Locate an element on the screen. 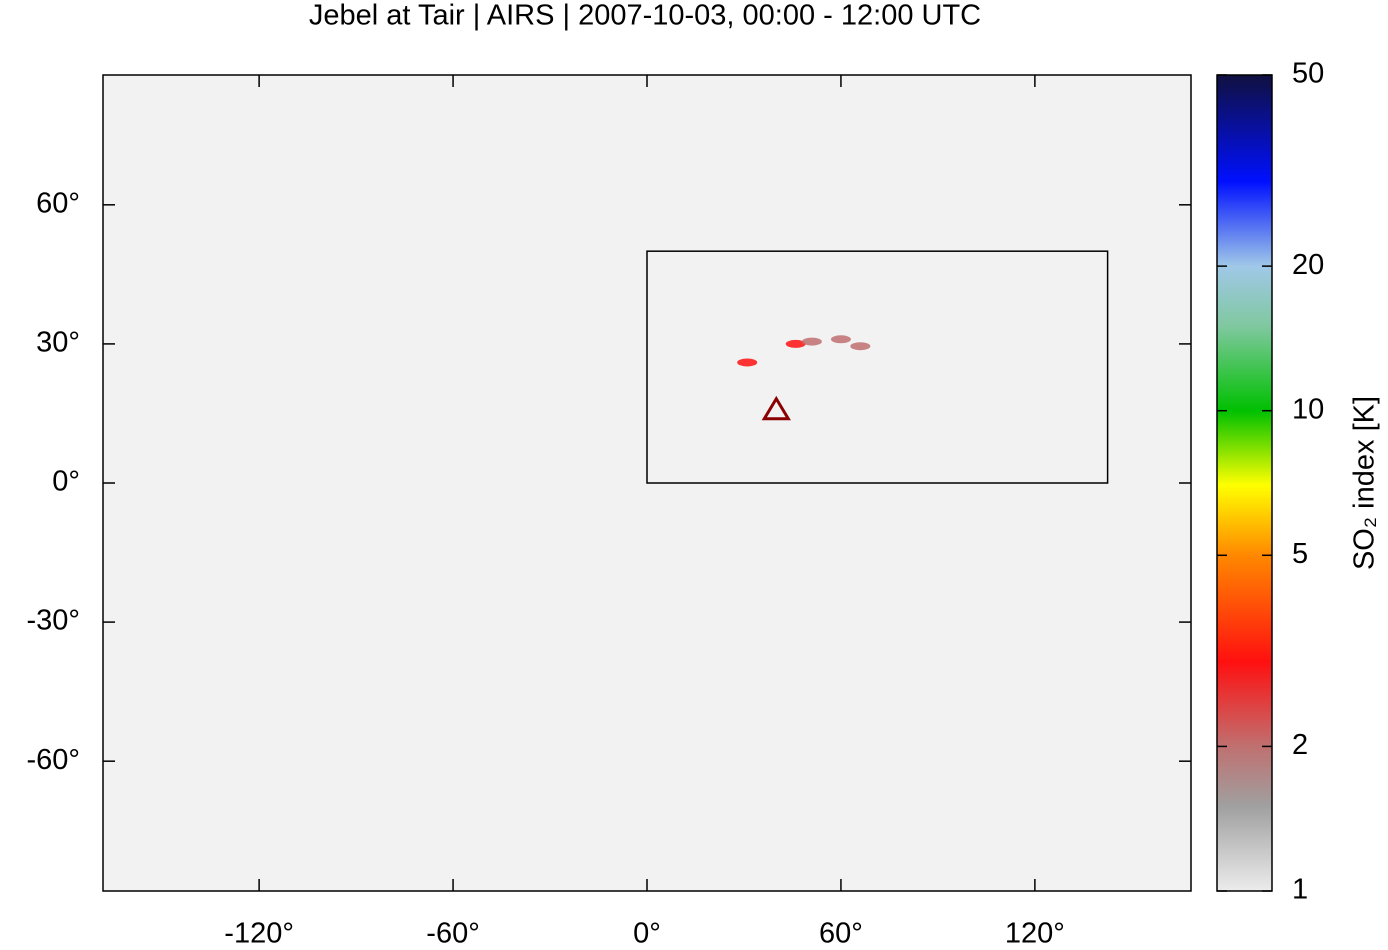 This screenshot has height=950, width=1388. x-tick-label: 60° is located at coordinates (841, 934).